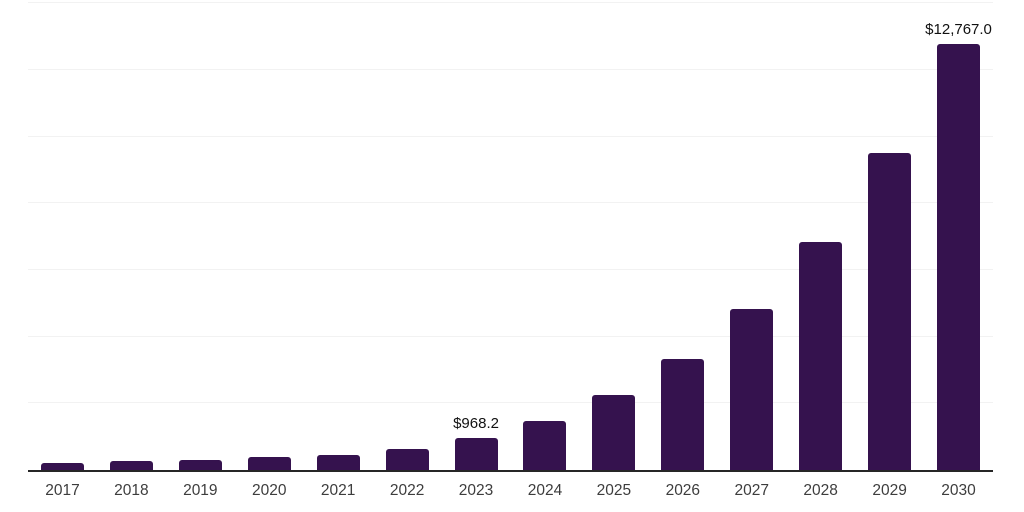 The image size is (1024, 512). Describe the element at coordinates (338, 462) in the screenshot. I see `bar-2021` at that location.